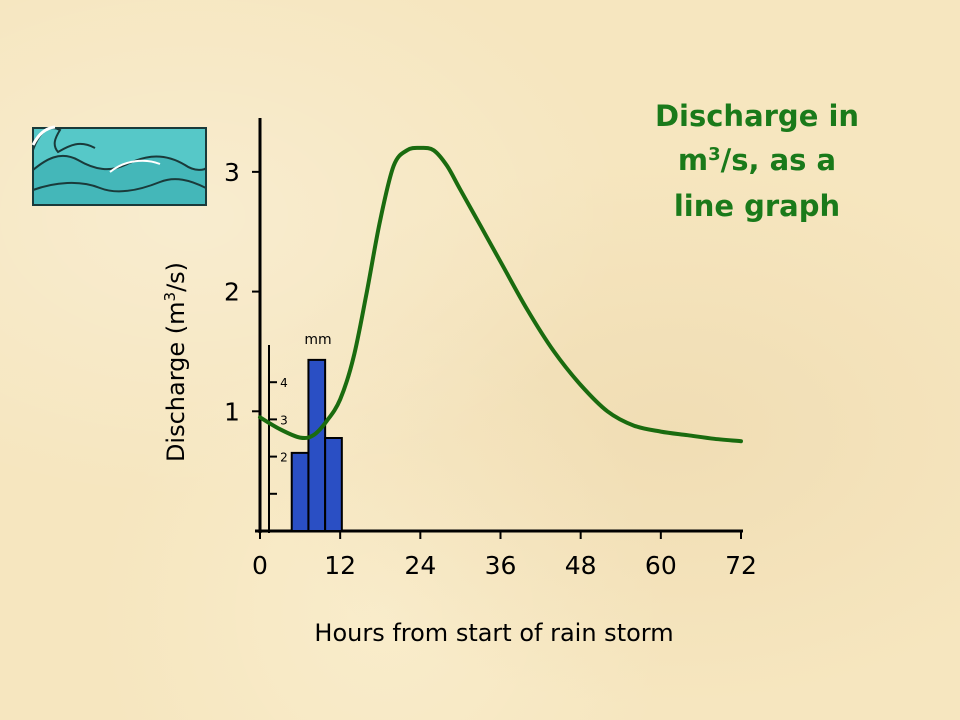 The image size is (960, 720). I want to click on rainfall-bars, so click(316, 445).